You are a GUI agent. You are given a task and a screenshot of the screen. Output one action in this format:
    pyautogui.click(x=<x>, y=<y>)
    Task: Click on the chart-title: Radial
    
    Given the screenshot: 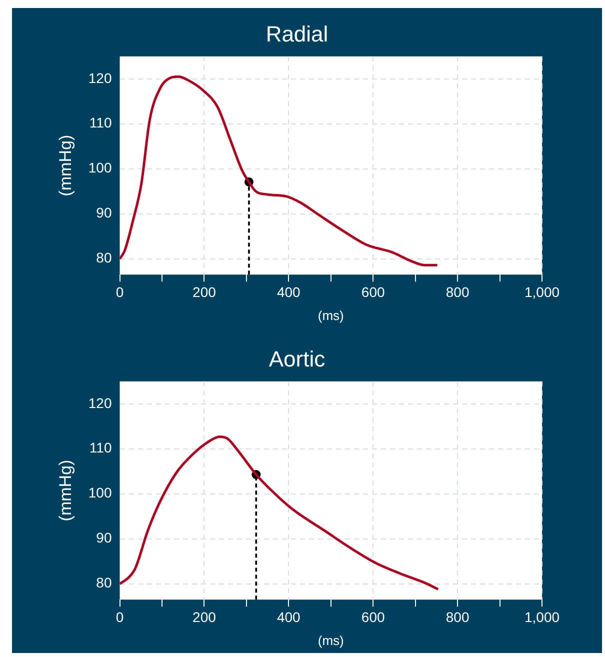 What is the action you would take?
    pyautogui.click(x=297, y=33)
    